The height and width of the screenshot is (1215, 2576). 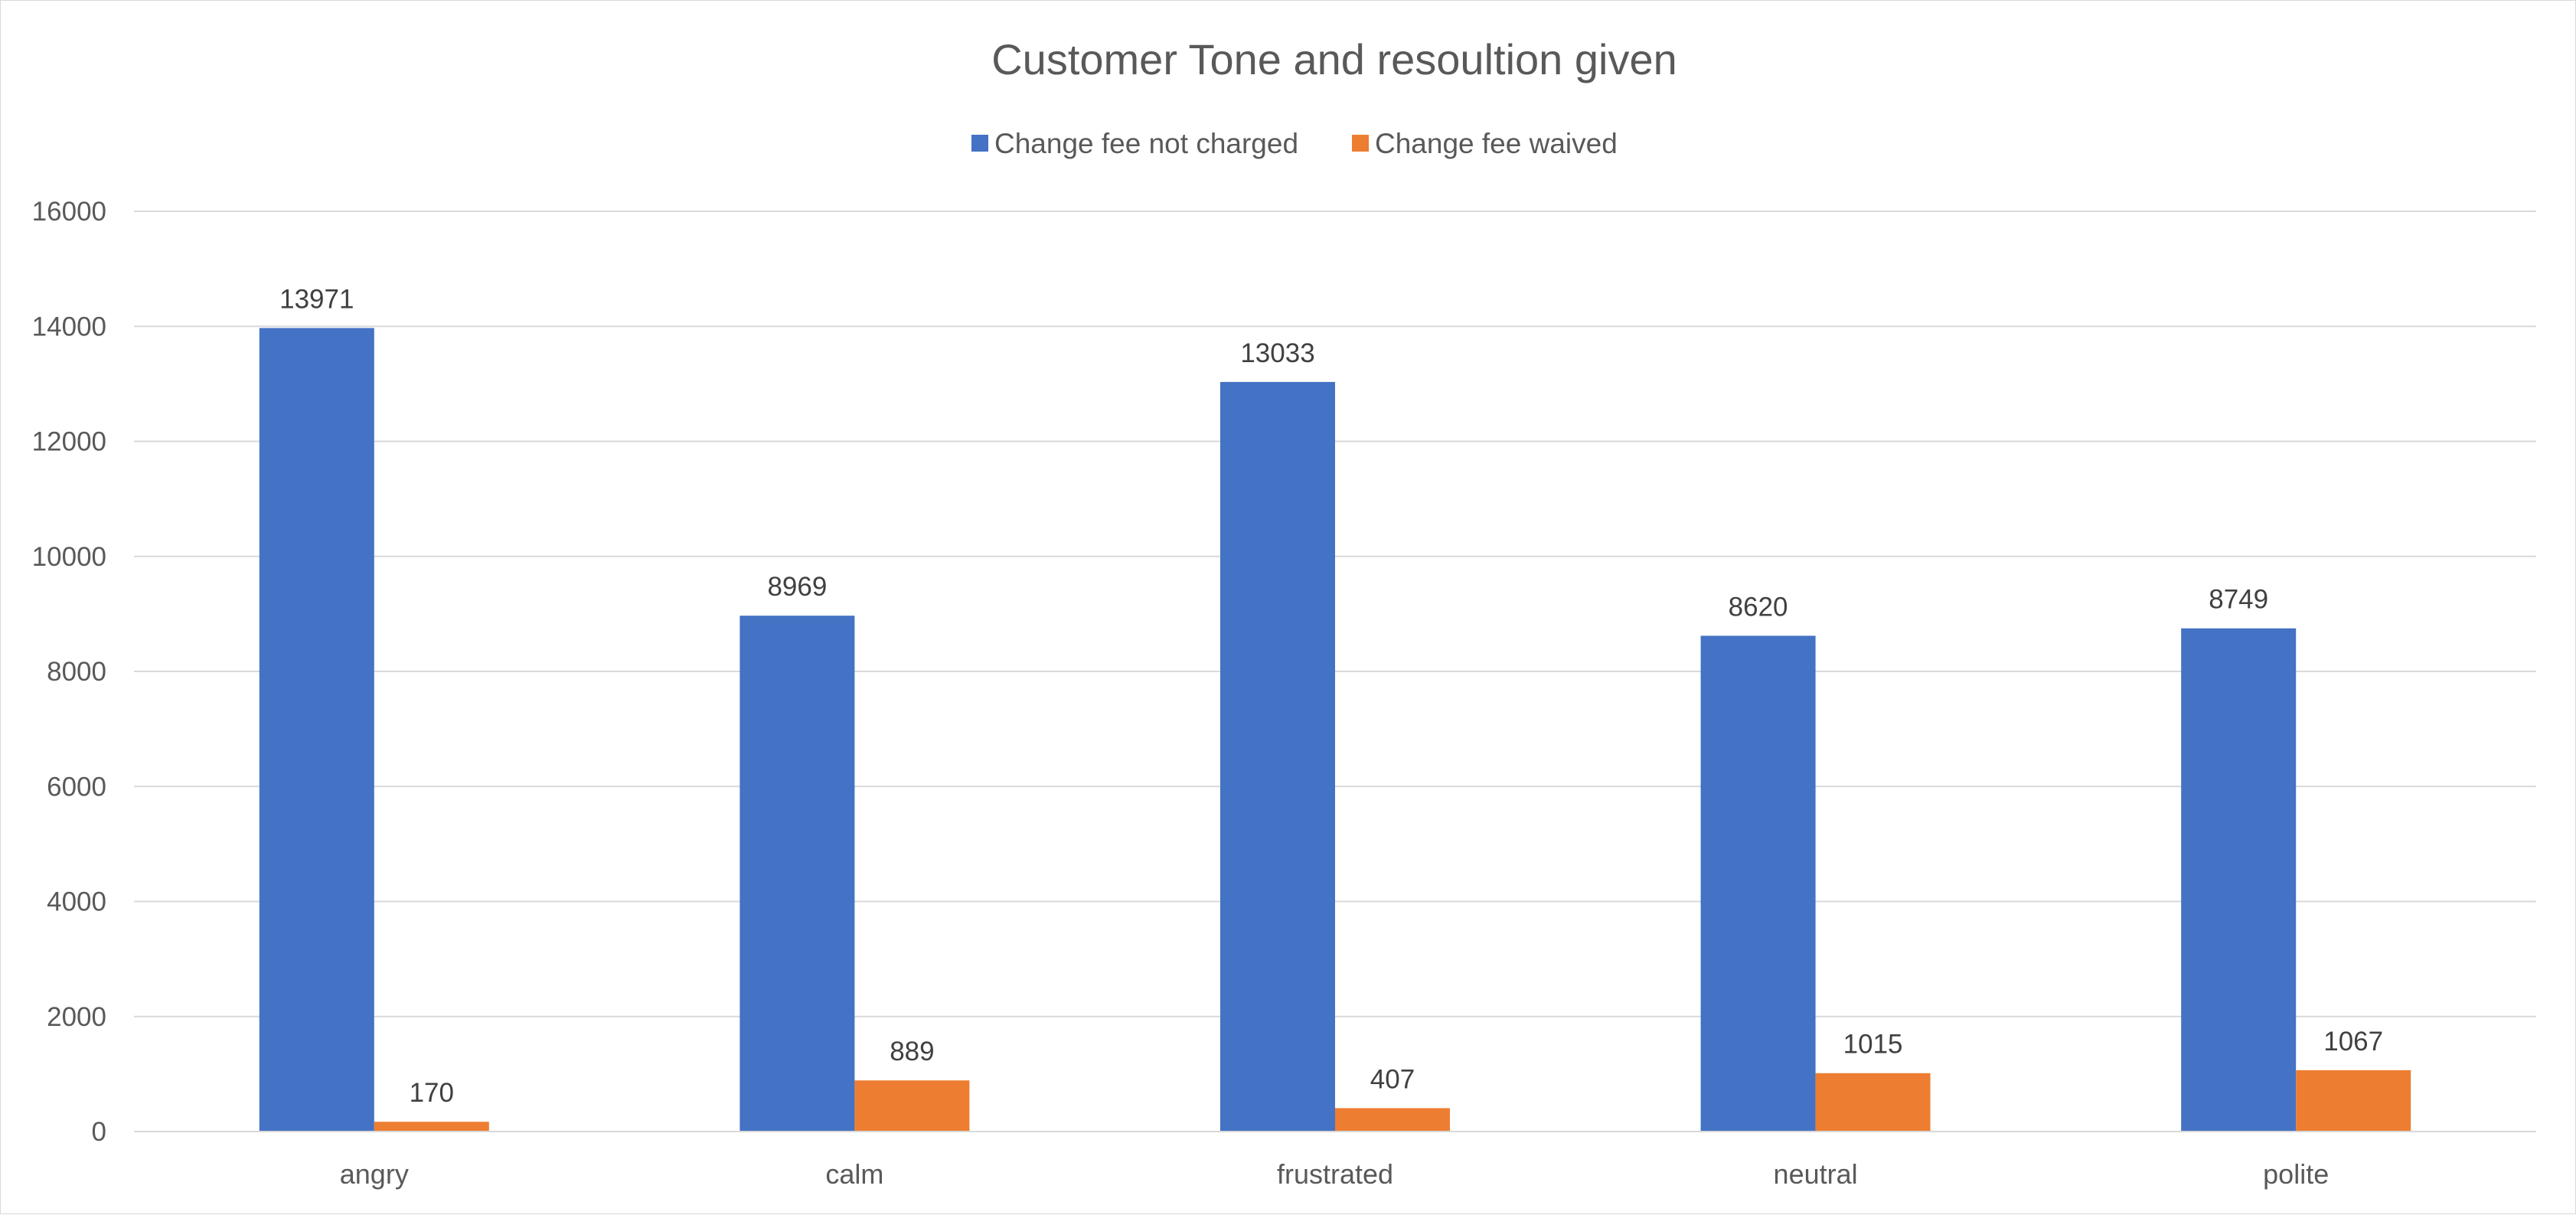 I want to click on y-axis: 0 2000 4000 6000 8000 10000 12000 14000 16000, so click(x=69, y=672).